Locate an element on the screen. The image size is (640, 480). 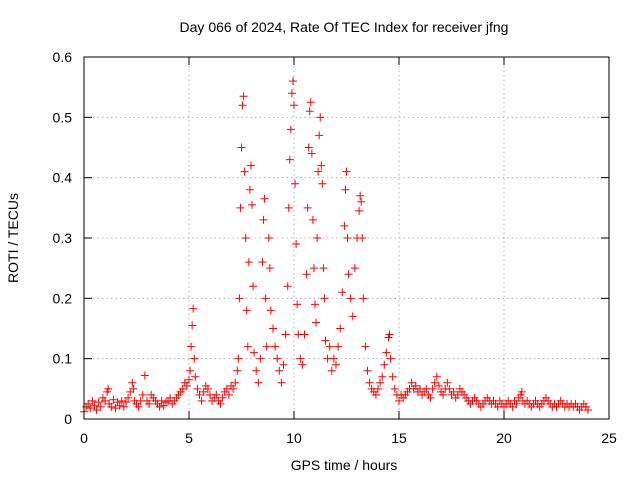
x-tick-label: 25 is located at coordinates (609, 438).